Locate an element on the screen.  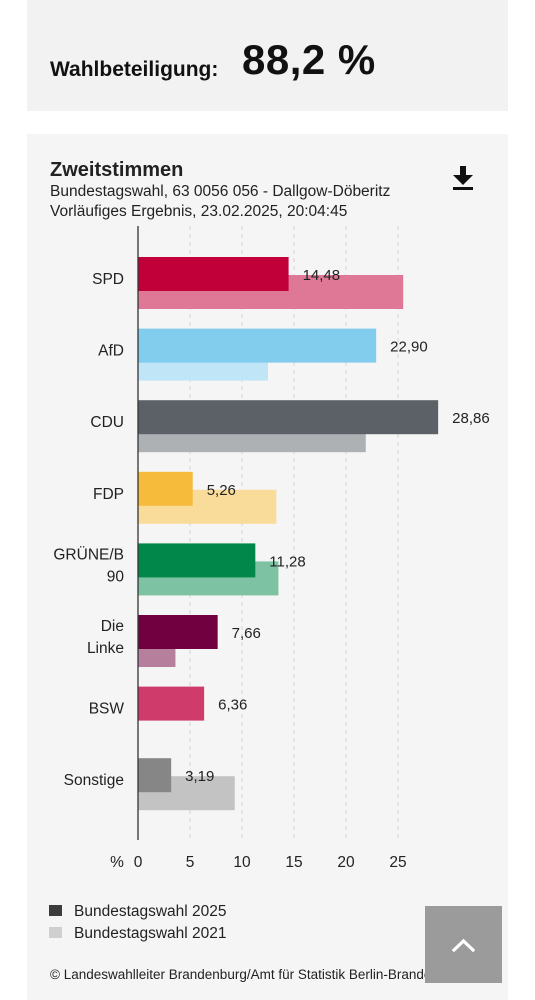
category-label: 90 is located at coordinates (116, 576).